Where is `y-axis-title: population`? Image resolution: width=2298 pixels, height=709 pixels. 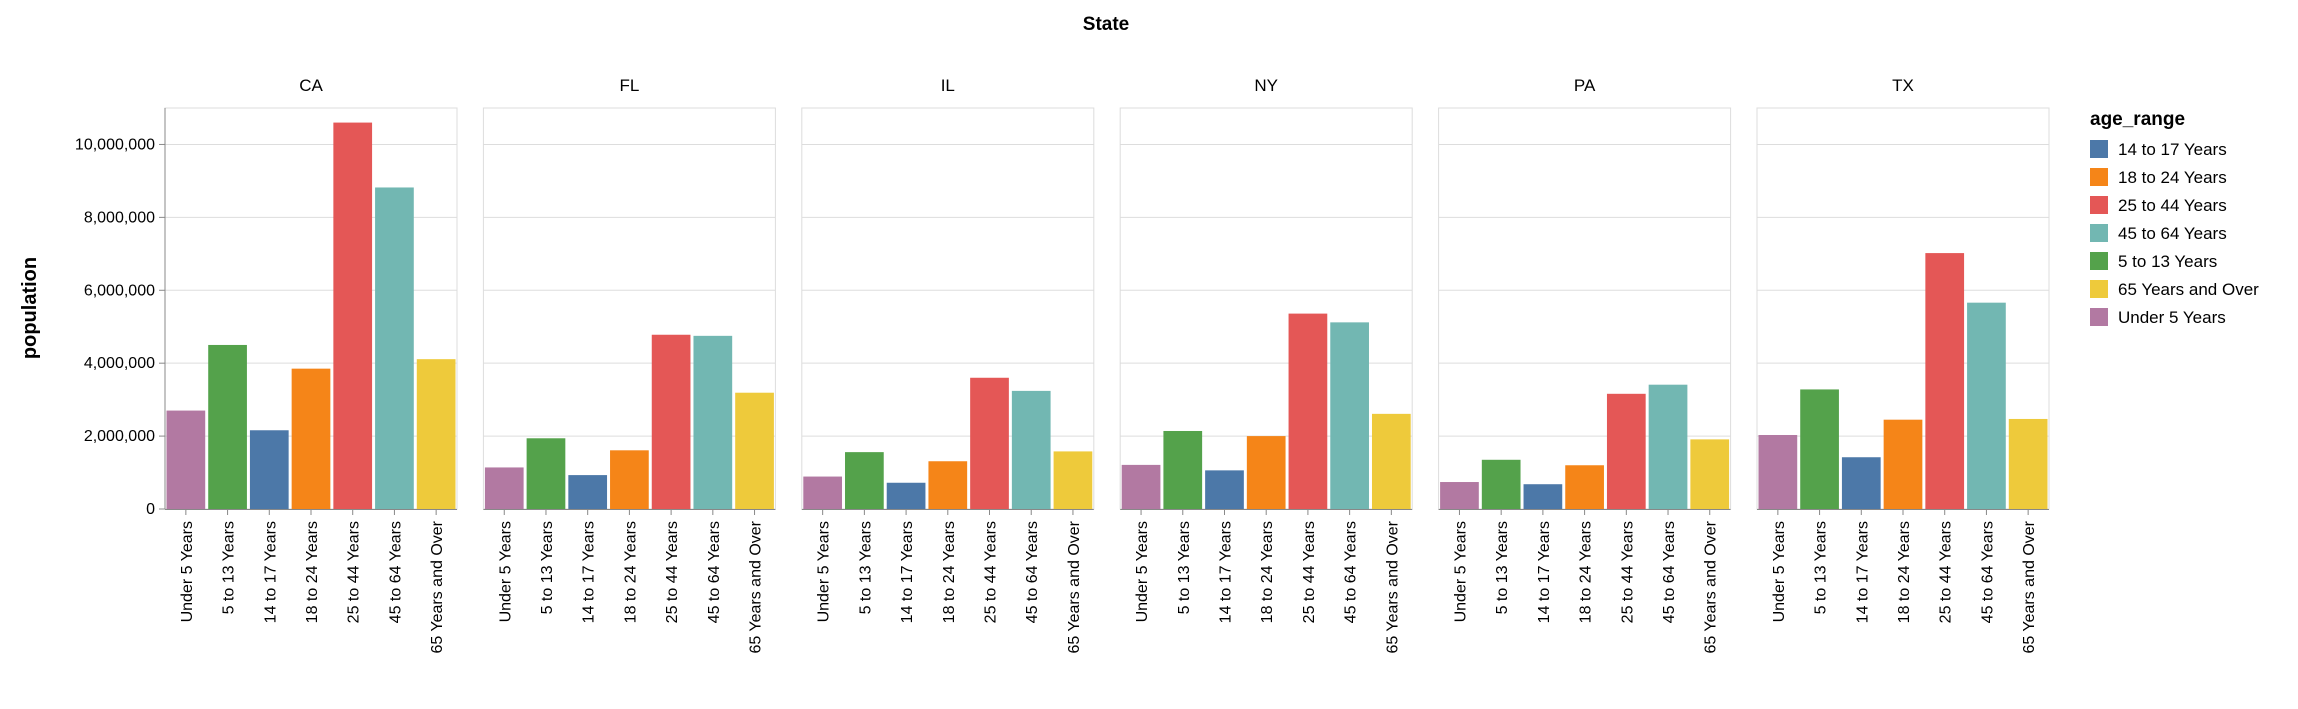
y-axis-title: population is located at coordinates (30, 308).